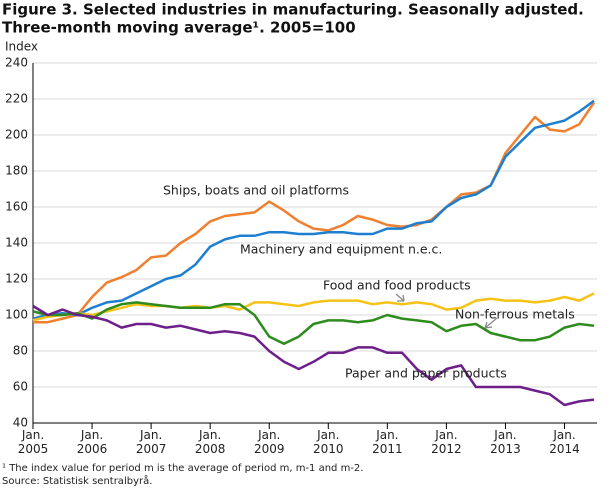 This screenshot has height=488, width=610. I want to click on y-tick-label: 220, so click(16, 99).